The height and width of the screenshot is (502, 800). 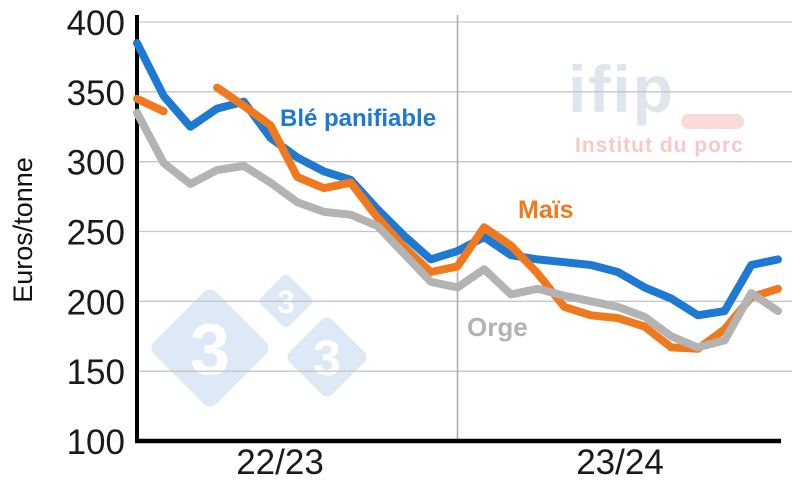 What do you see at coordinates (96, 23) in the screenshot?
I see `y-tick-label-400: 400` at bounding box center [96, 23].